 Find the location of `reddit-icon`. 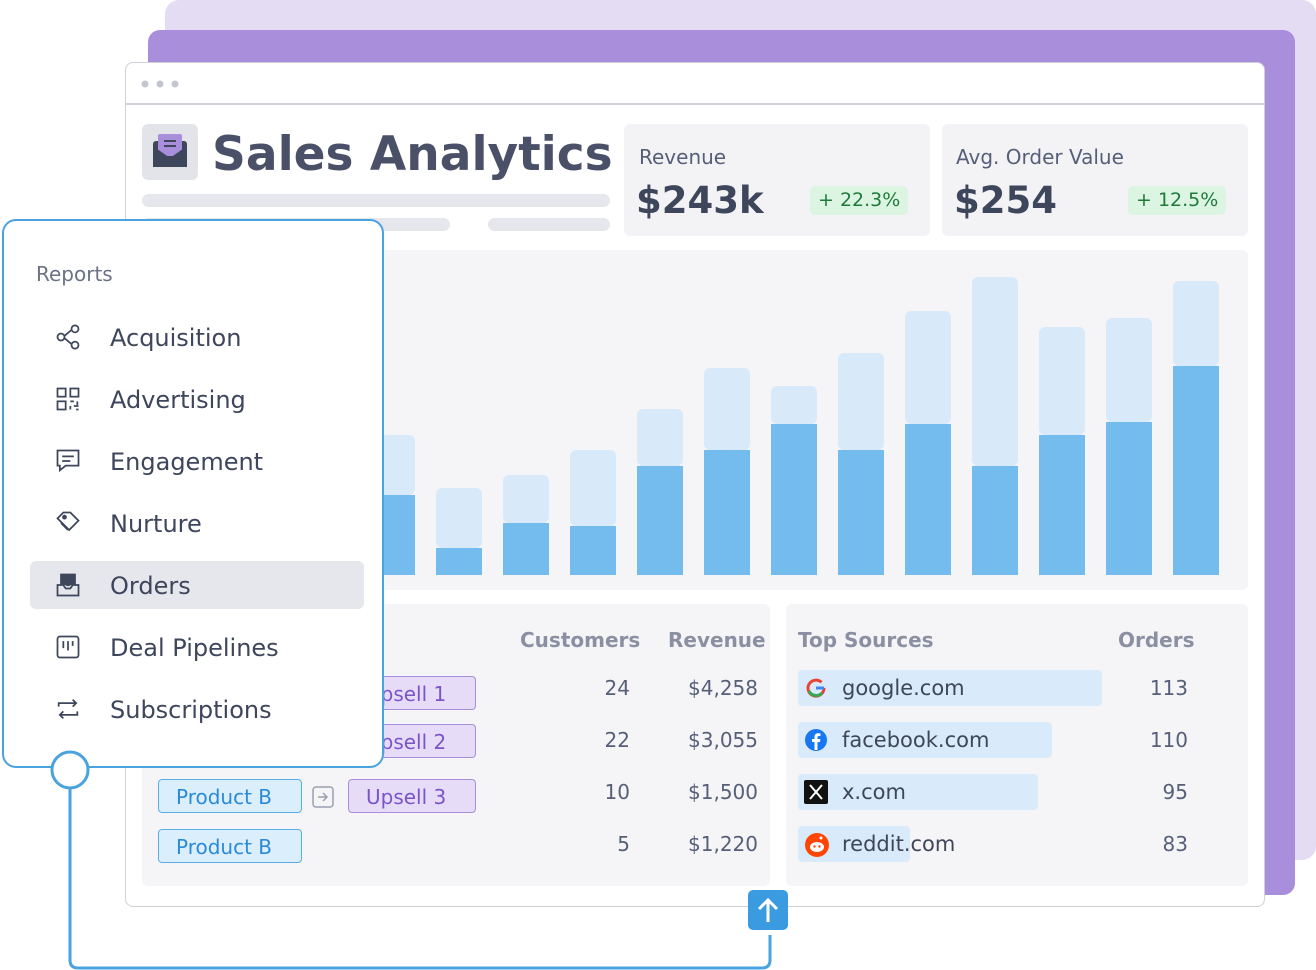

reddit-icon is located at coordinates (817, 845).